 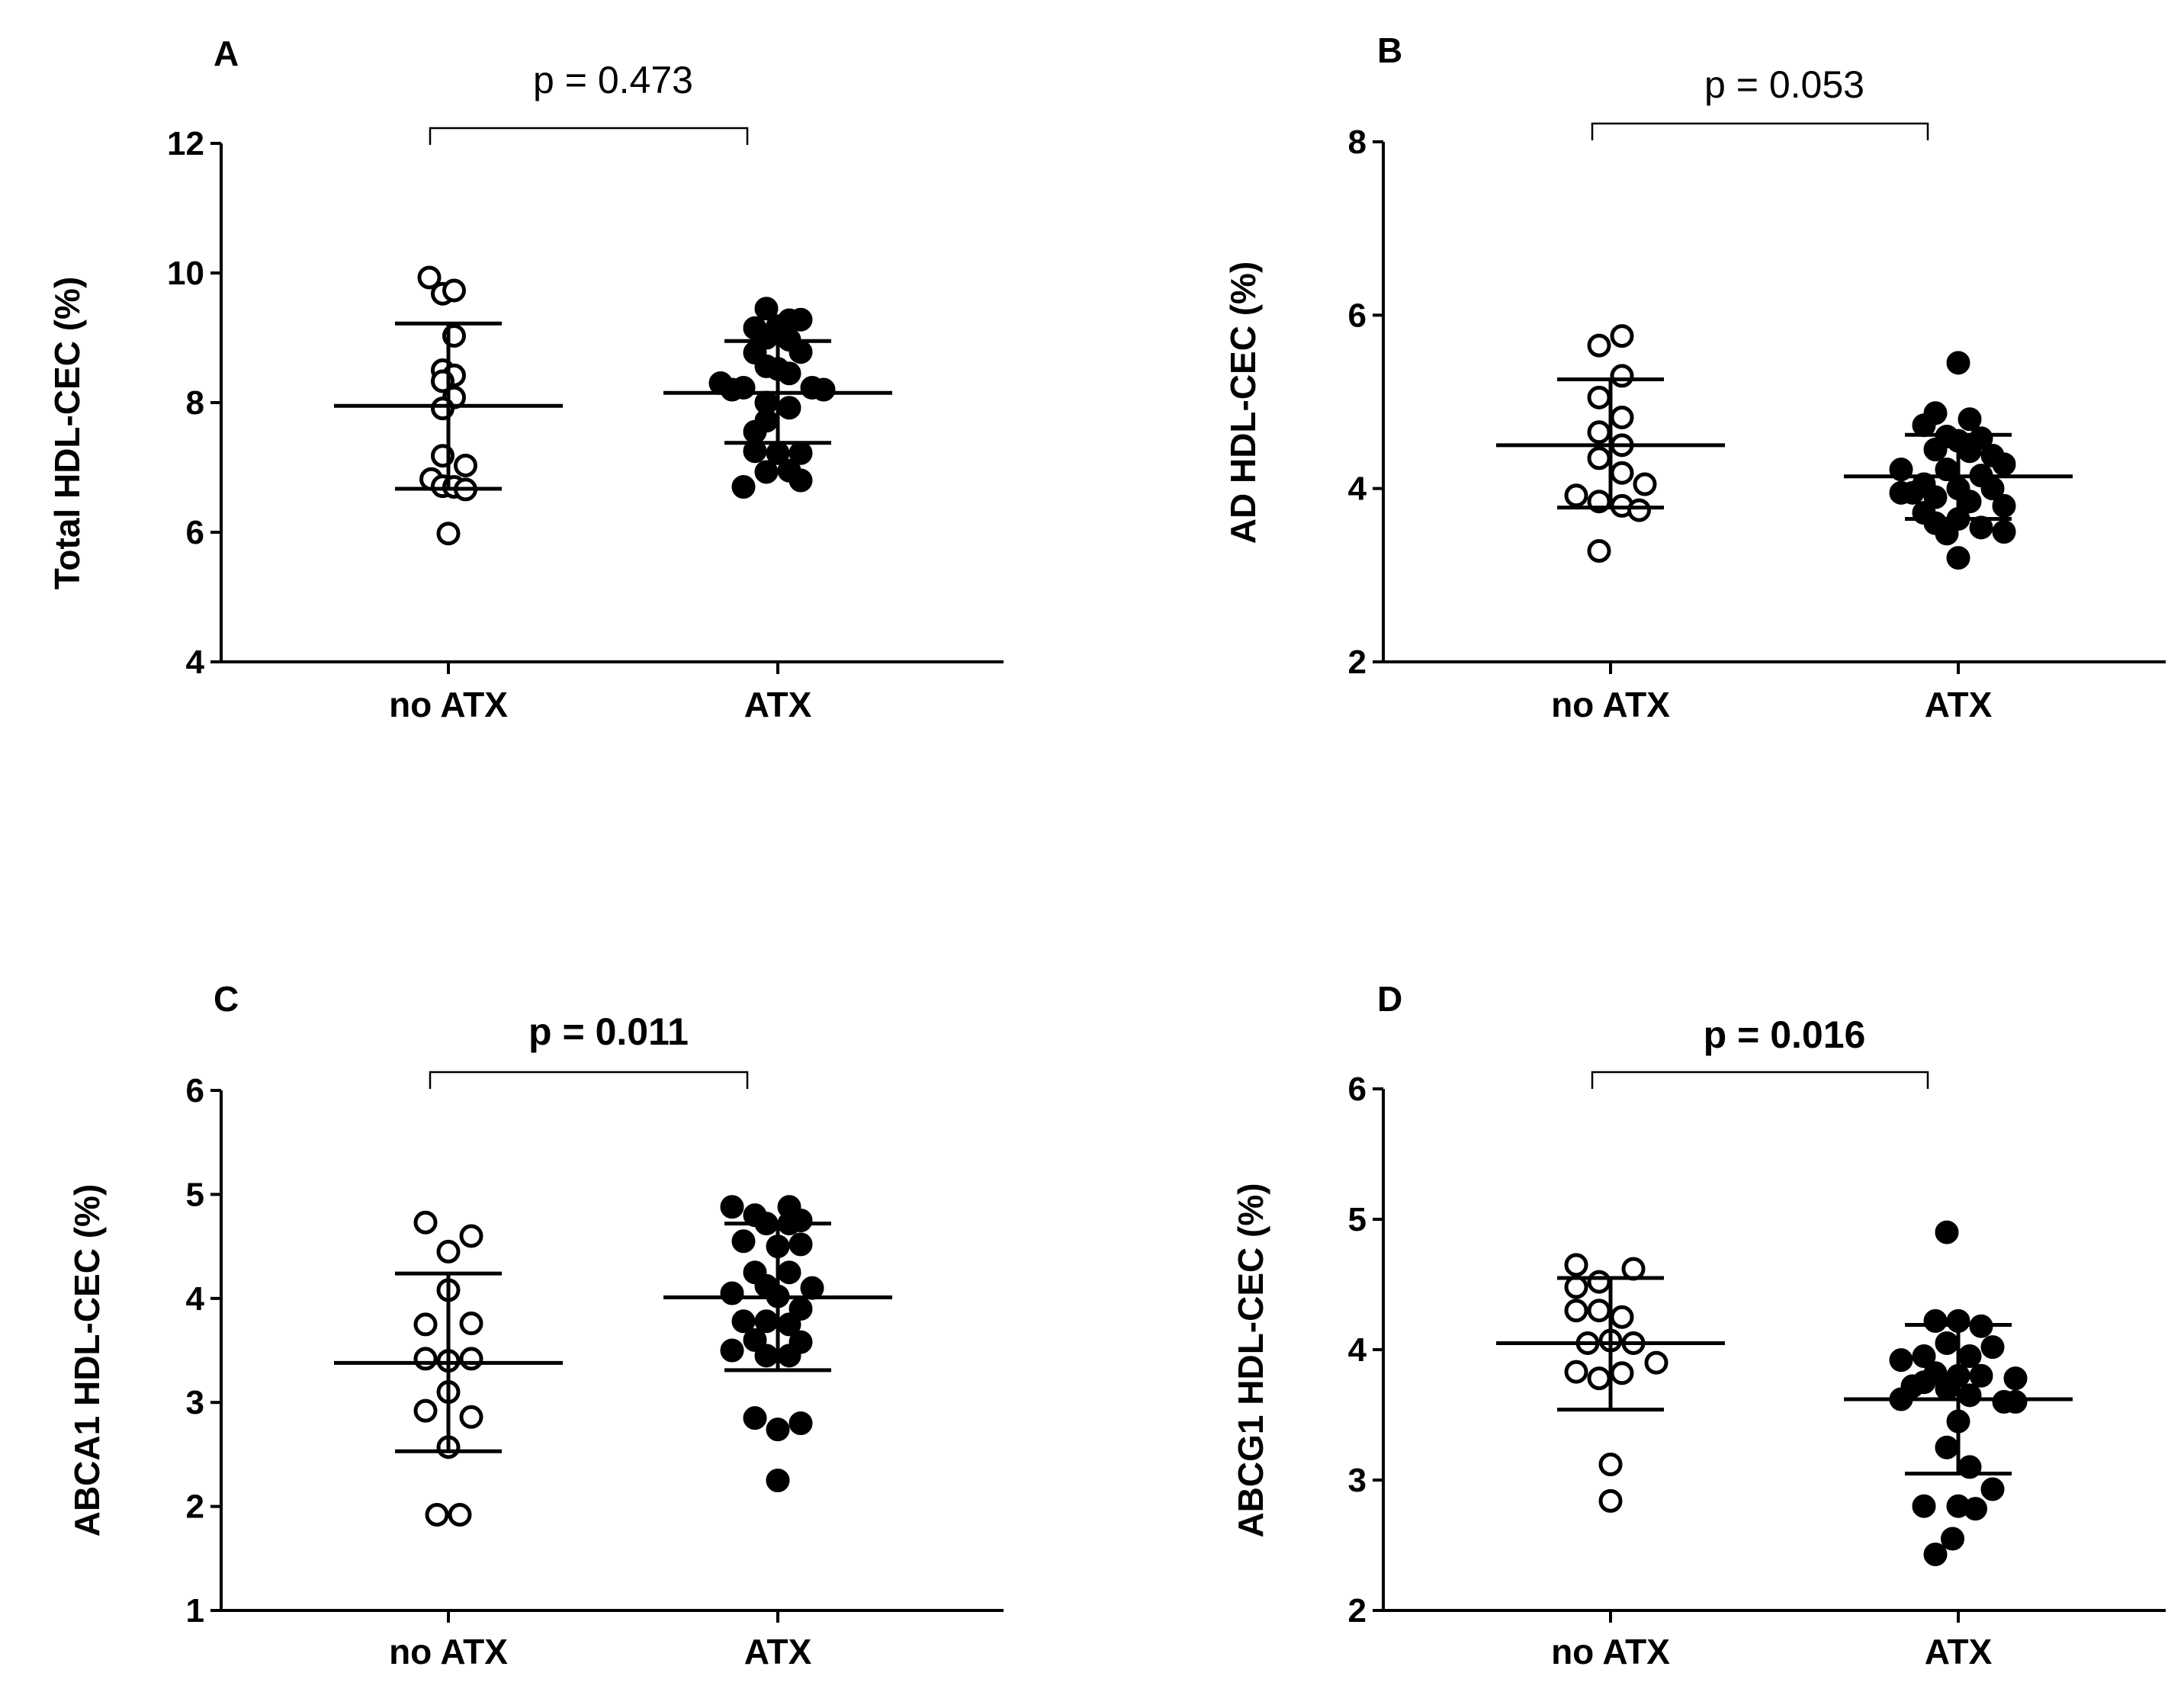 I want to click on plot-area: 2 3 4 5 6, so click(x=1757, y=1350).